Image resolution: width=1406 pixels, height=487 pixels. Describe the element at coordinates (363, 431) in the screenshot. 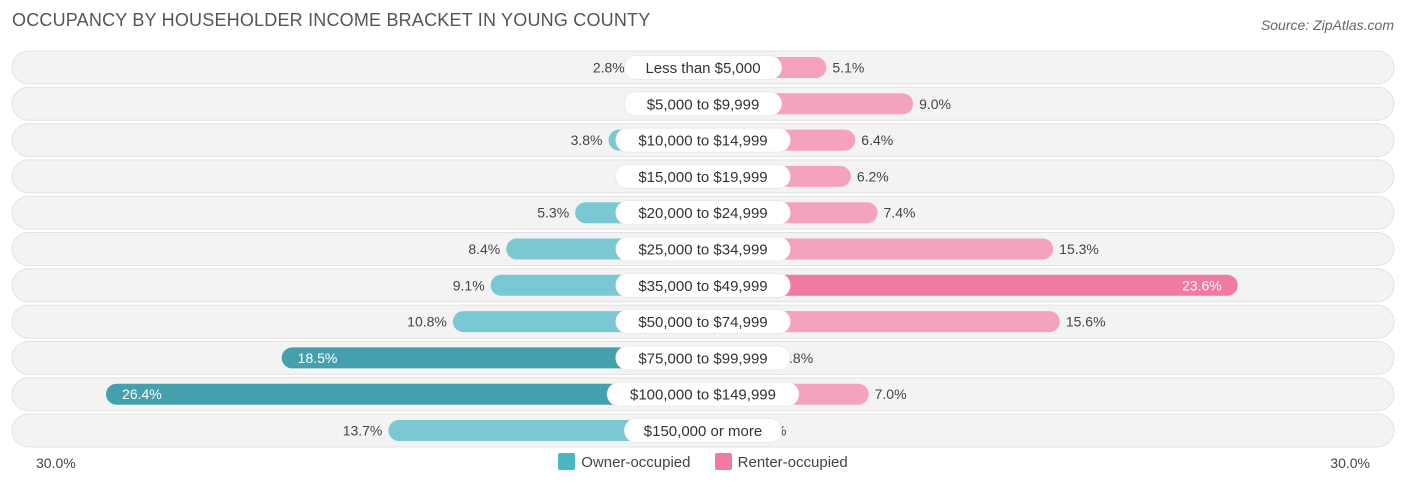

I see `value-label-owner: 13.7%` at that location.